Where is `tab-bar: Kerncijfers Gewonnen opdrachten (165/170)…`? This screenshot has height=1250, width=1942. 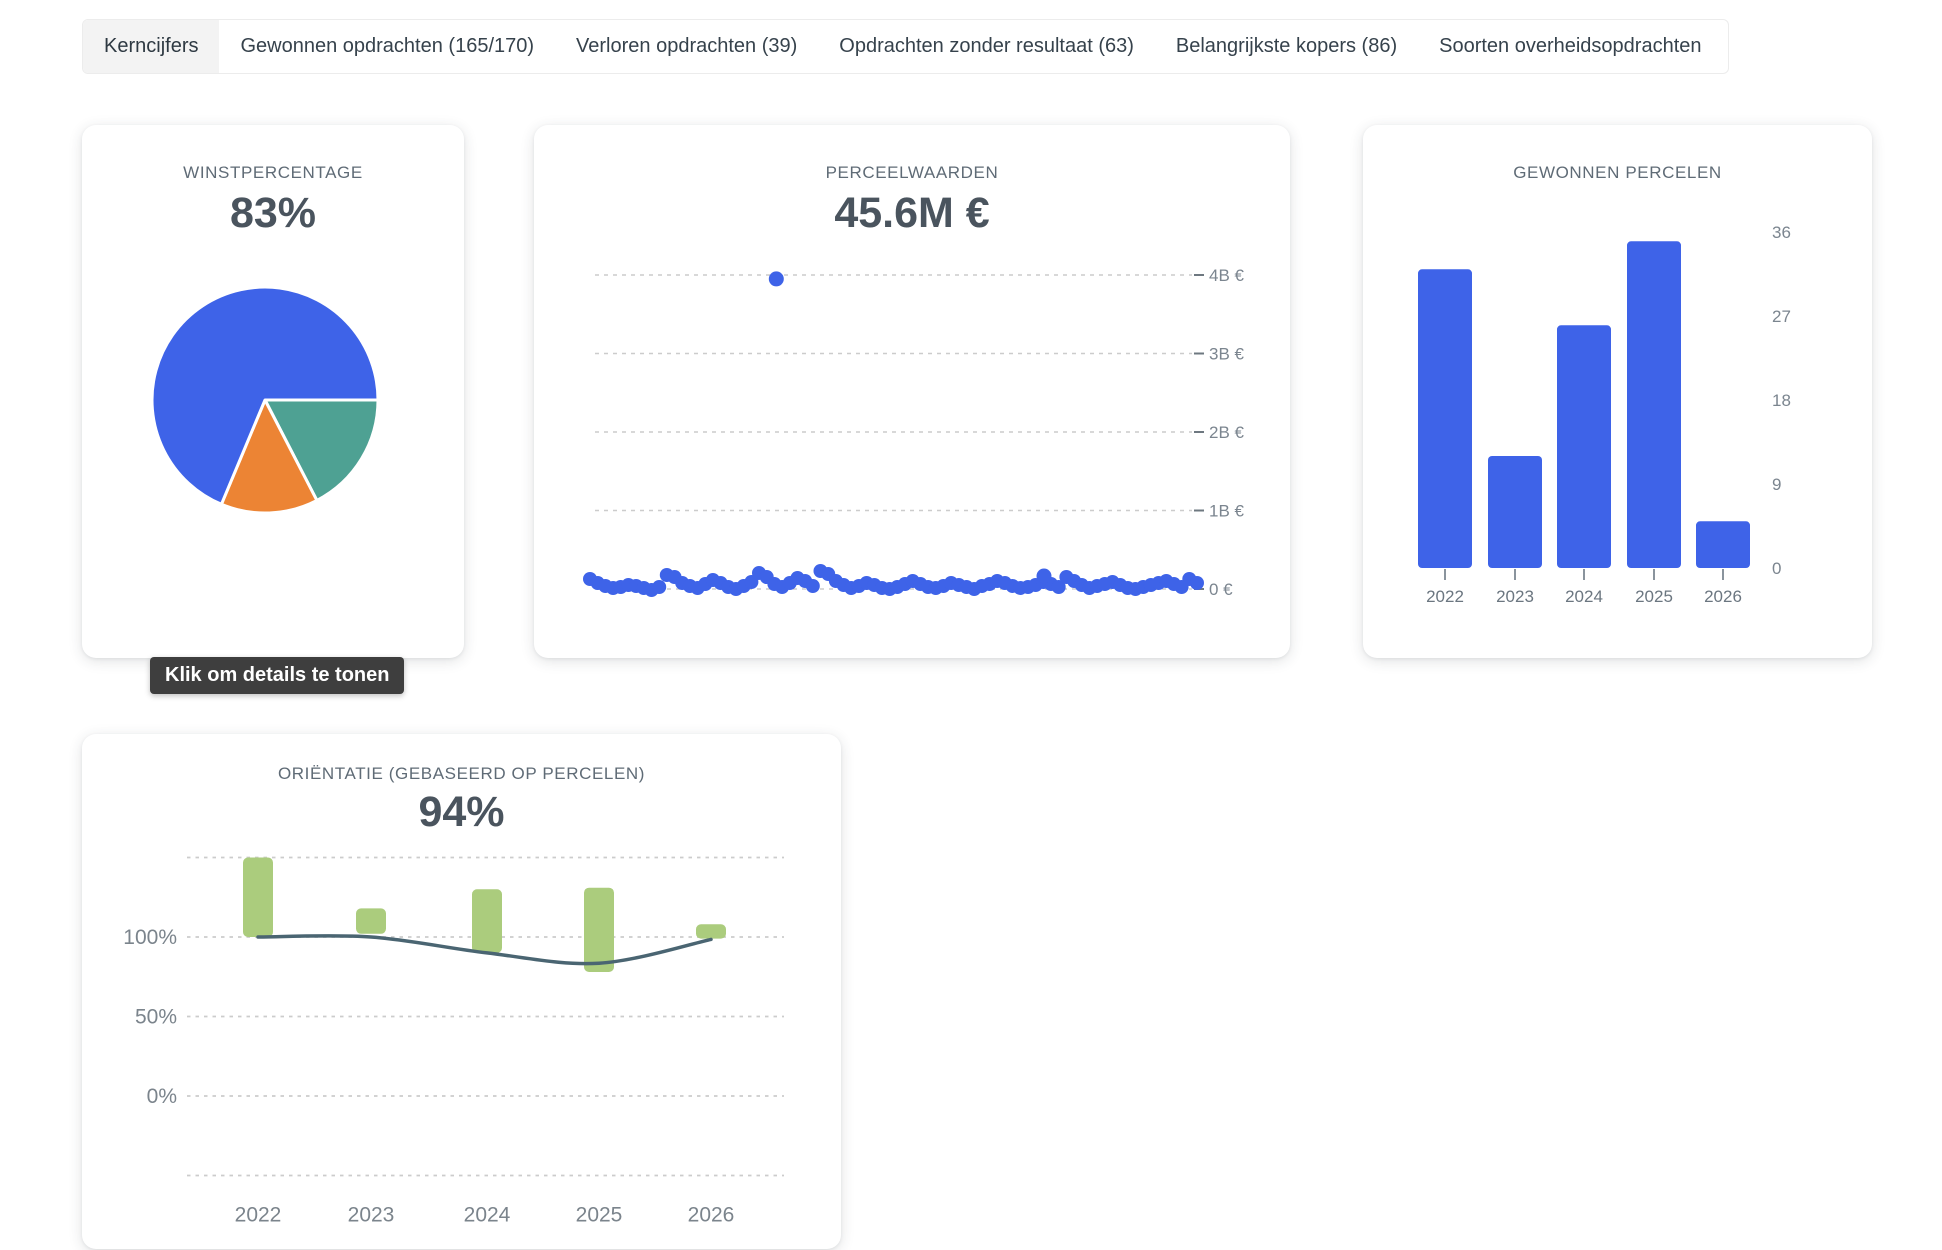 tab-bar: Kerncijfers Gewonnen opdrachten (165/170)… is located at coordinates (905, 46).